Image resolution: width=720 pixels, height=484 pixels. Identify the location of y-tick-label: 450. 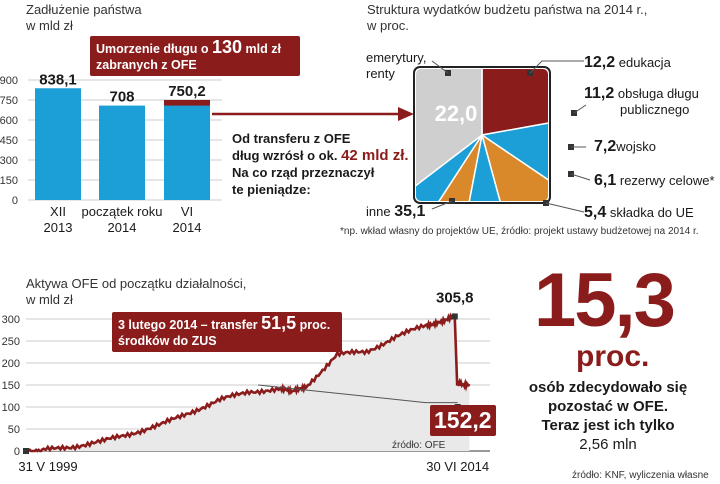
(9, 141).